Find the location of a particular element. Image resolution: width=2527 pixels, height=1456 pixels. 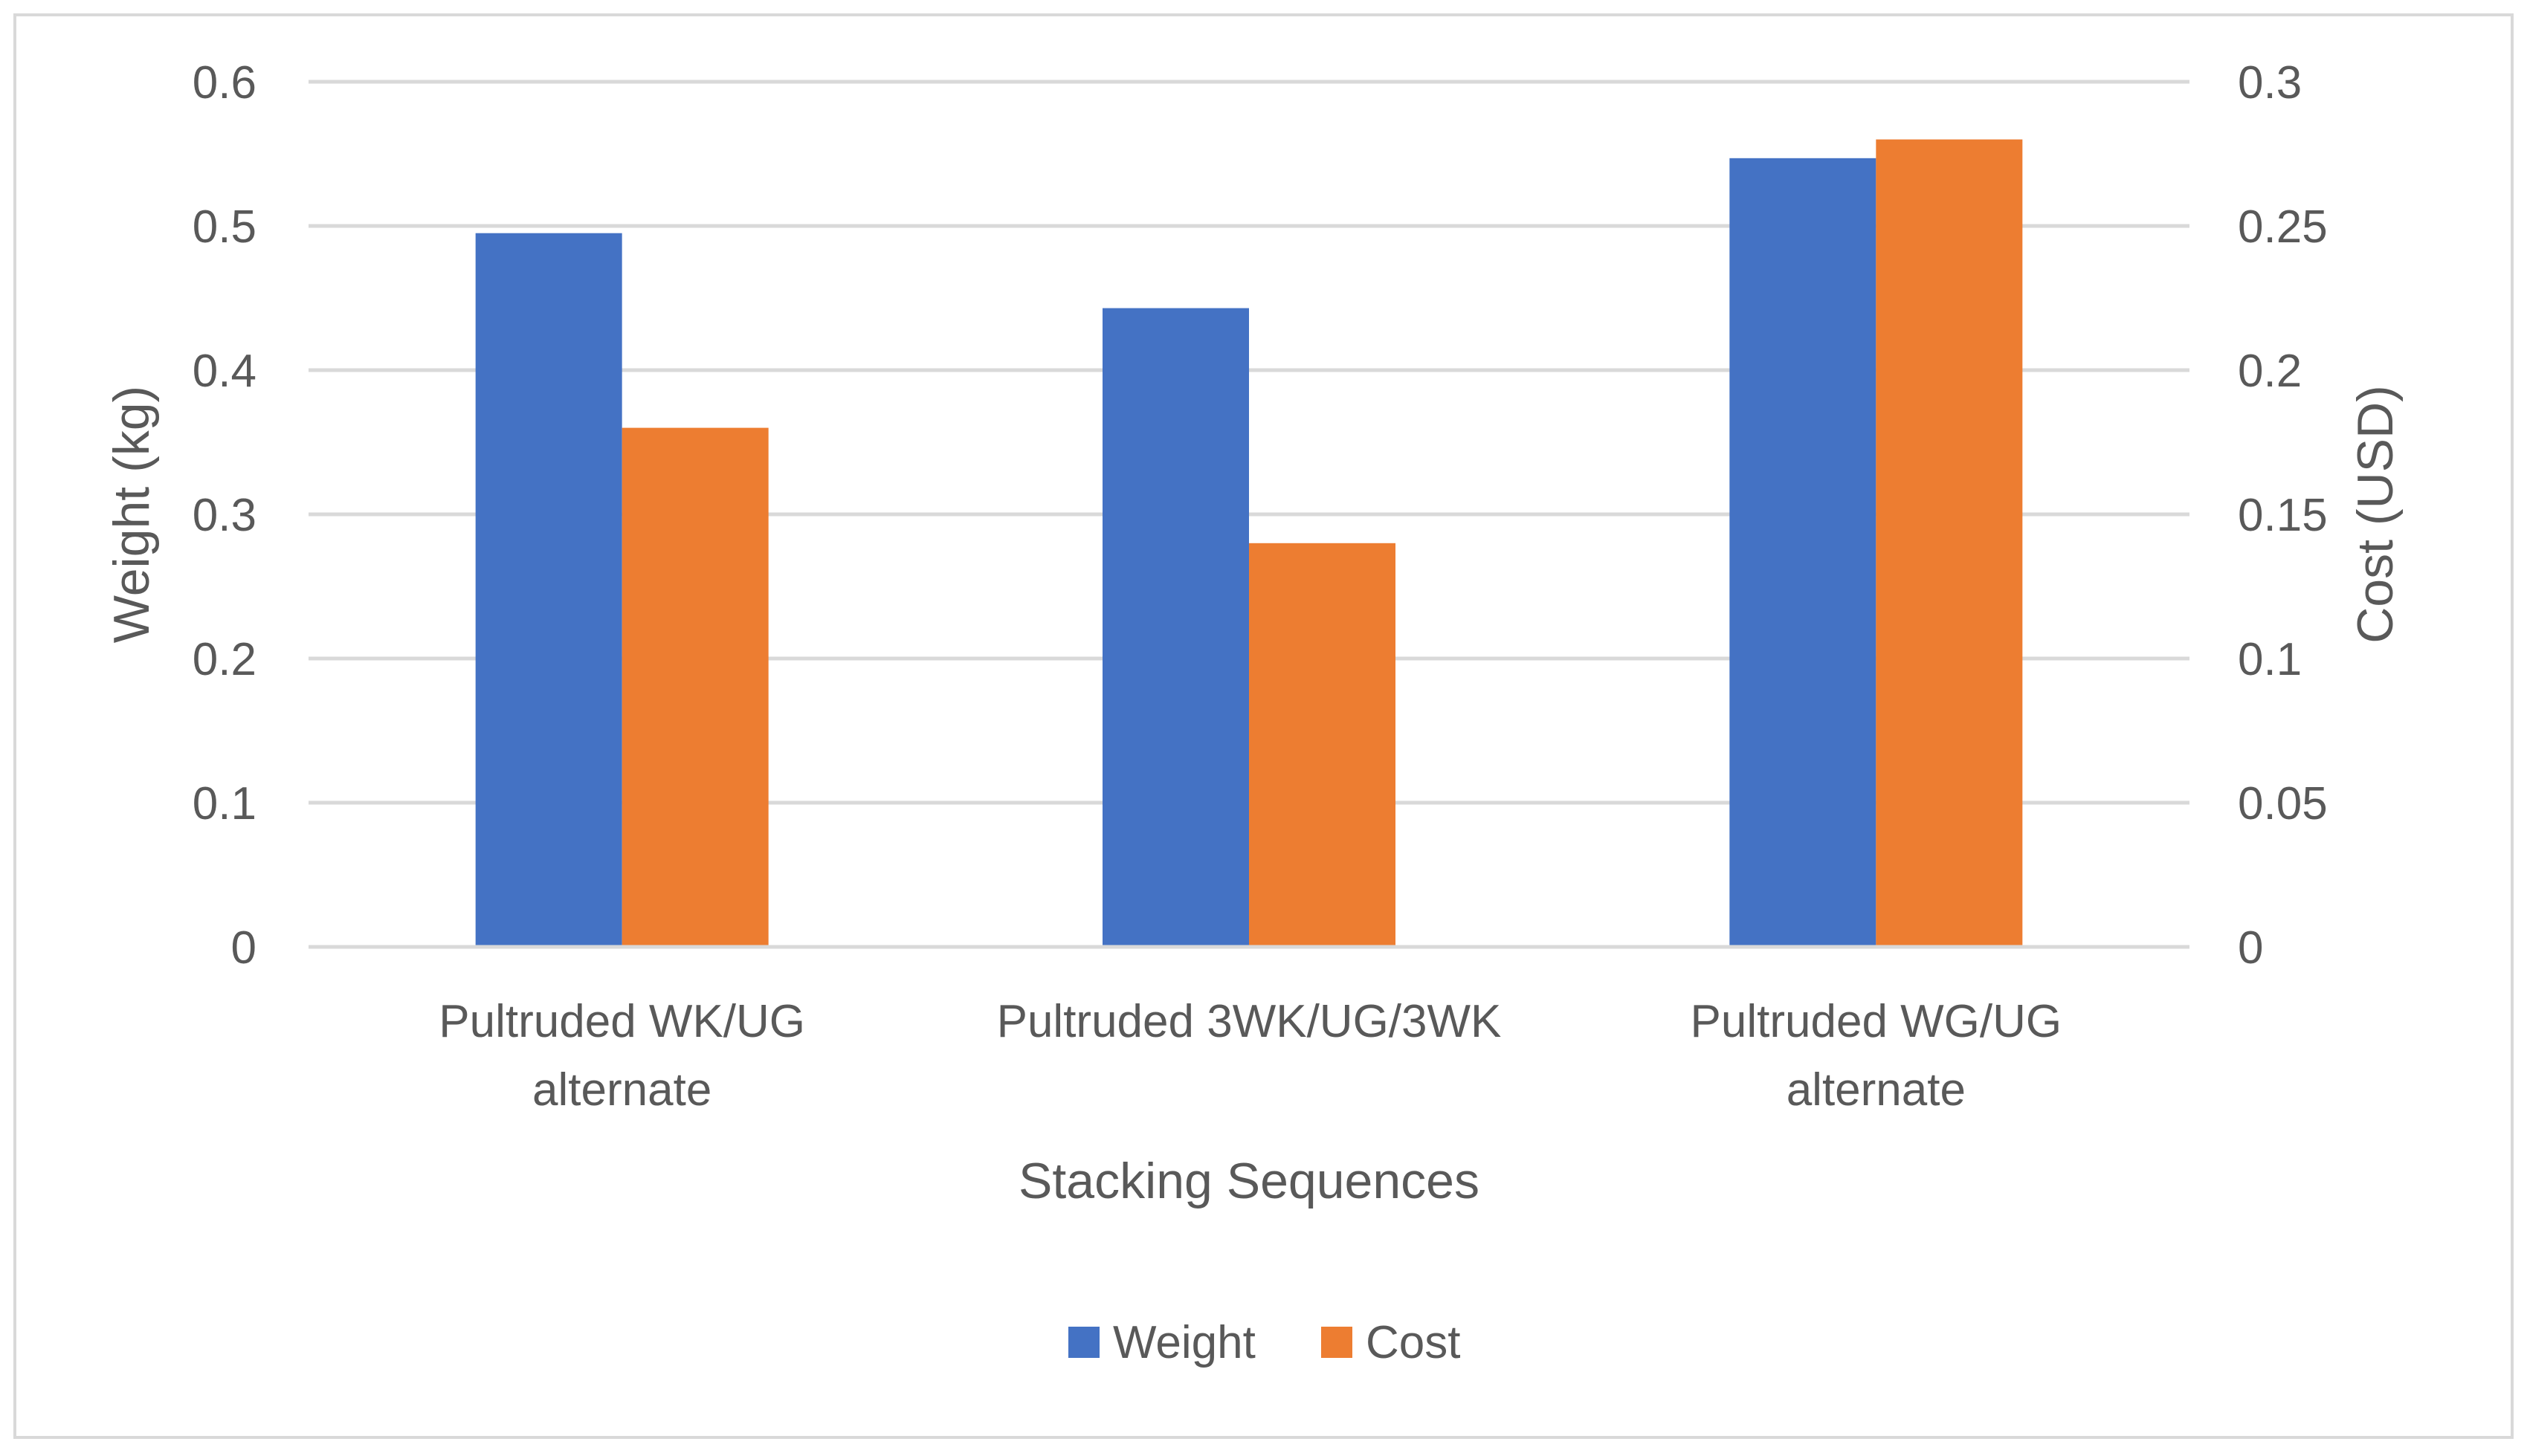

y-axis-title-right: Cost (USD) is located at coordinates (2375, 515).